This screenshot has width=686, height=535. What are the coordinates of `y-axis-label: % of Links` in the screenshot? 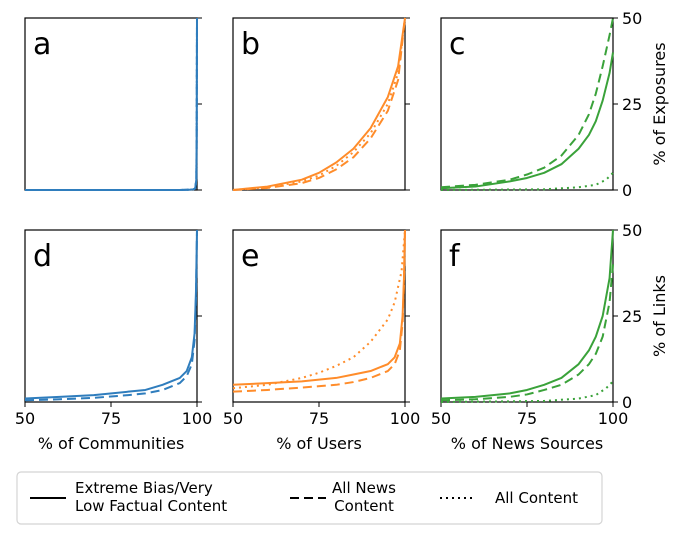 It's located at (659, 316).